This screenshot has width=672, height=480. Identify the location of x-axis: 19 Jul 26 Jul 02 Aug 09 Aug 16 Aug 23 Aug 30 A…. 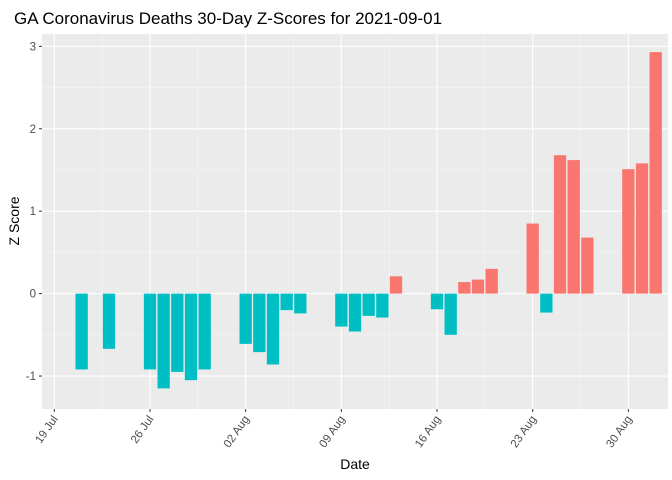
(334, 429).